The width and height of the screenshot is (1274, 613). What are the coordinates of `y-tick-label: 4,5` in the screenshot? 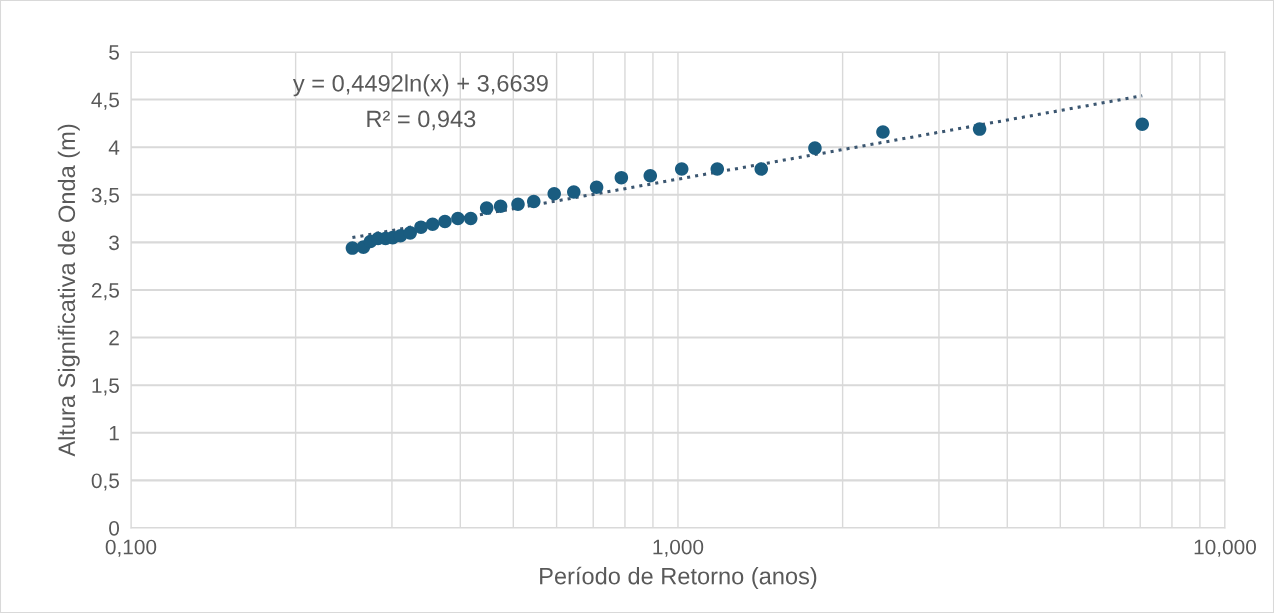 It's located at (105, 101).